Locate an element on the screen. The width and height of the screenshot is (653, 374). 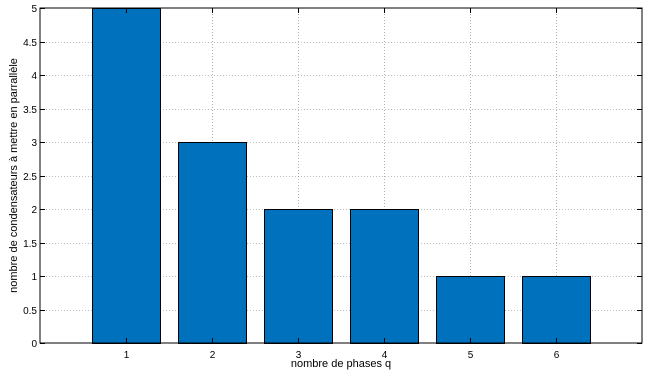
y-tick-label: 3.5 is located at coordinates (30, 110).